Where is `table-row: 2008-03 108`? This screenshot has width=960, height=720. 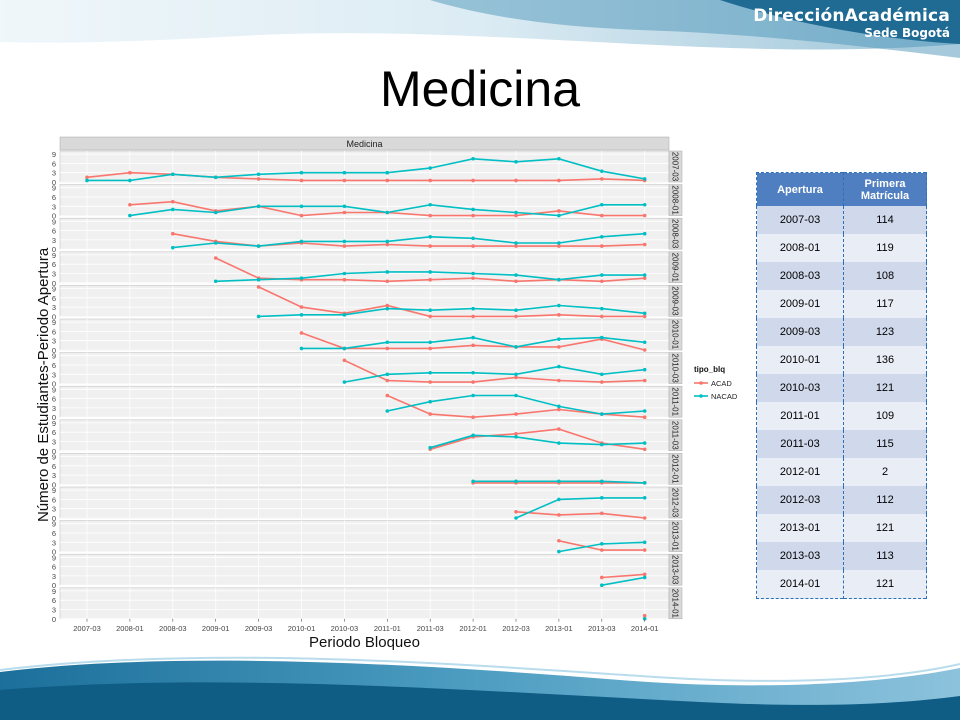
table-row: 2008-03 108 is located at coordinates (841, 276).